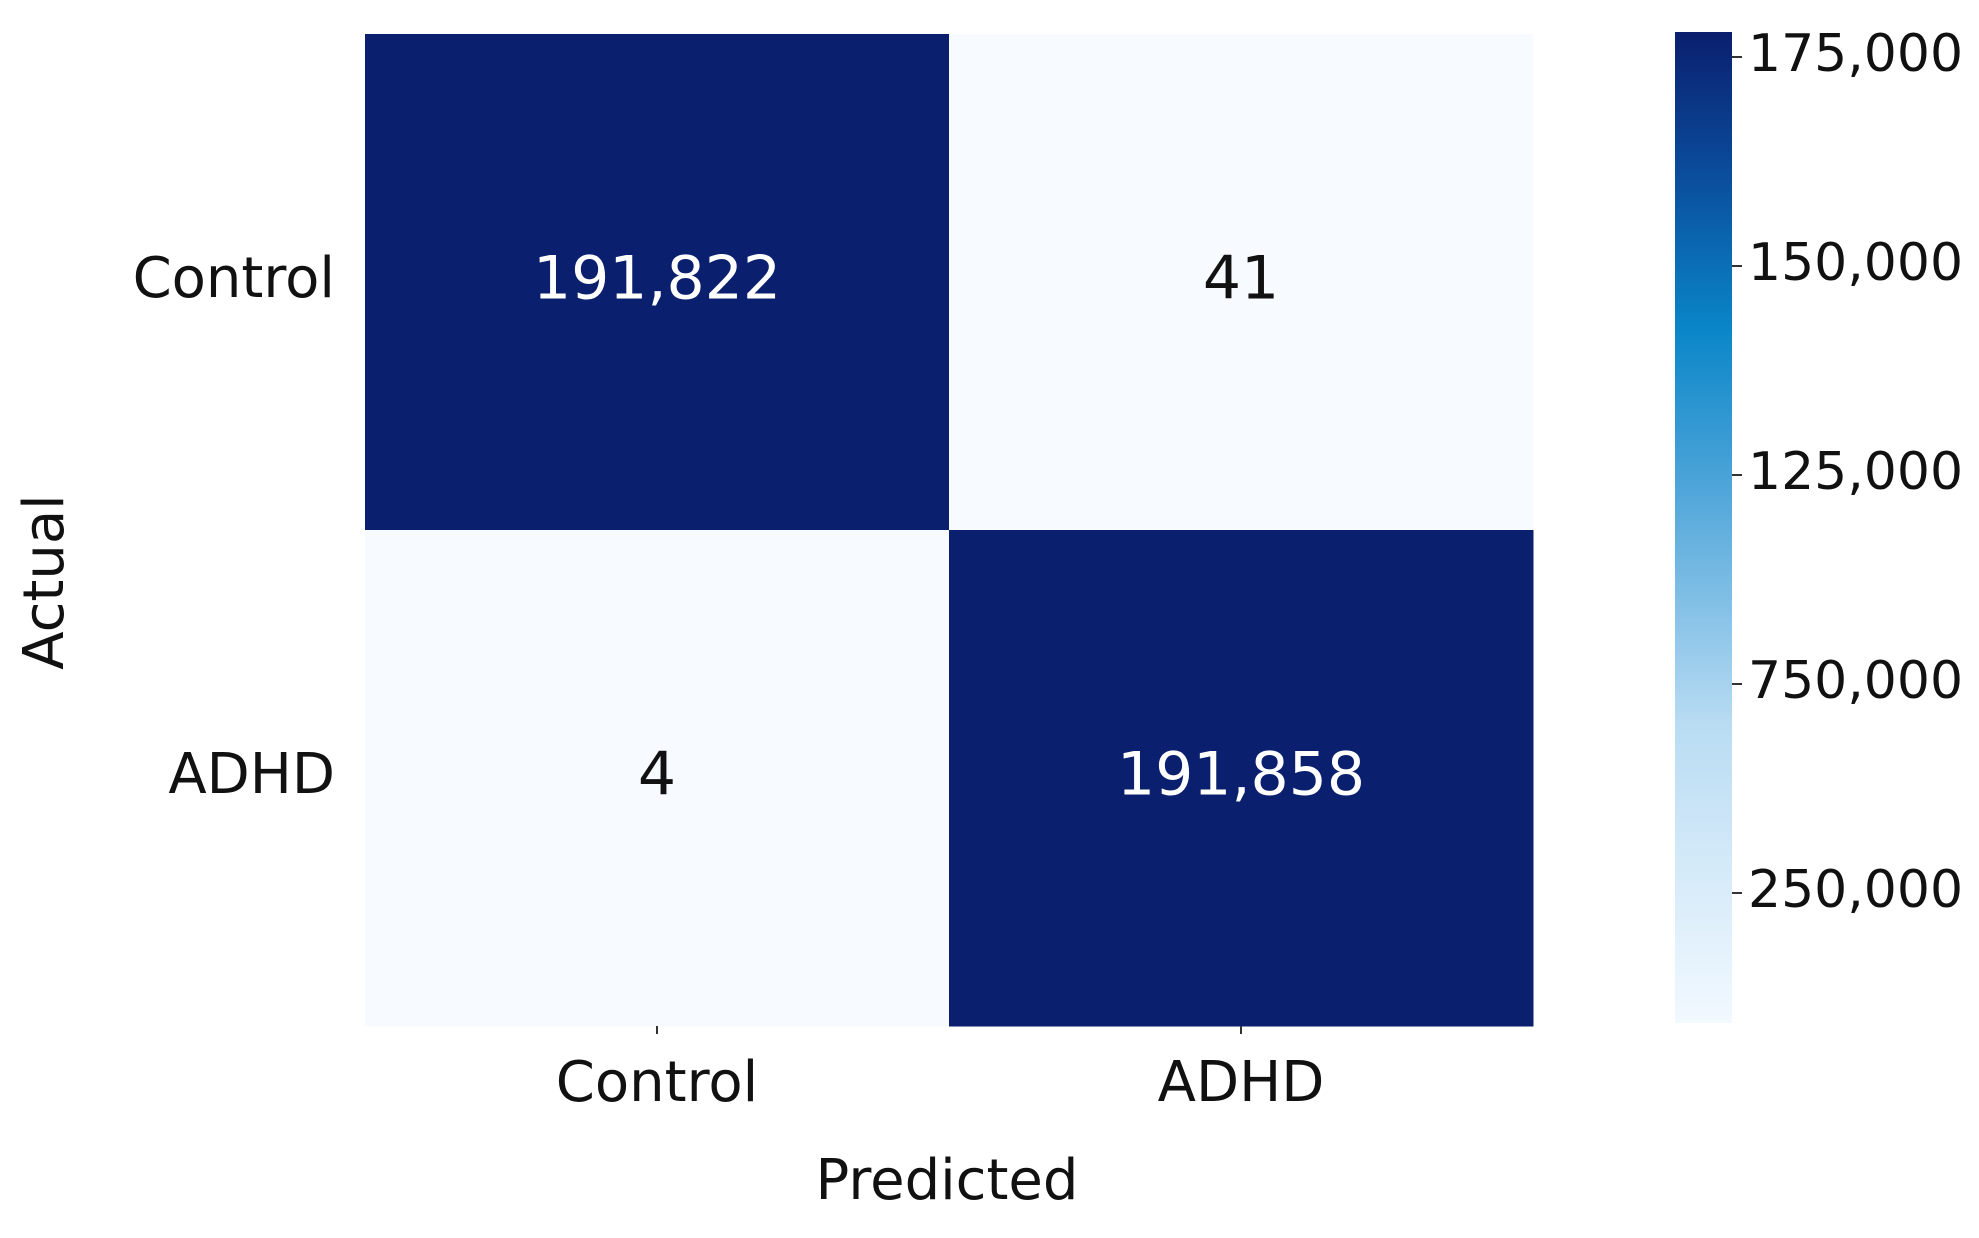 The image size is (1979, 1238). I want to click on x-axis-label: Predicted, so click(947, 1180).